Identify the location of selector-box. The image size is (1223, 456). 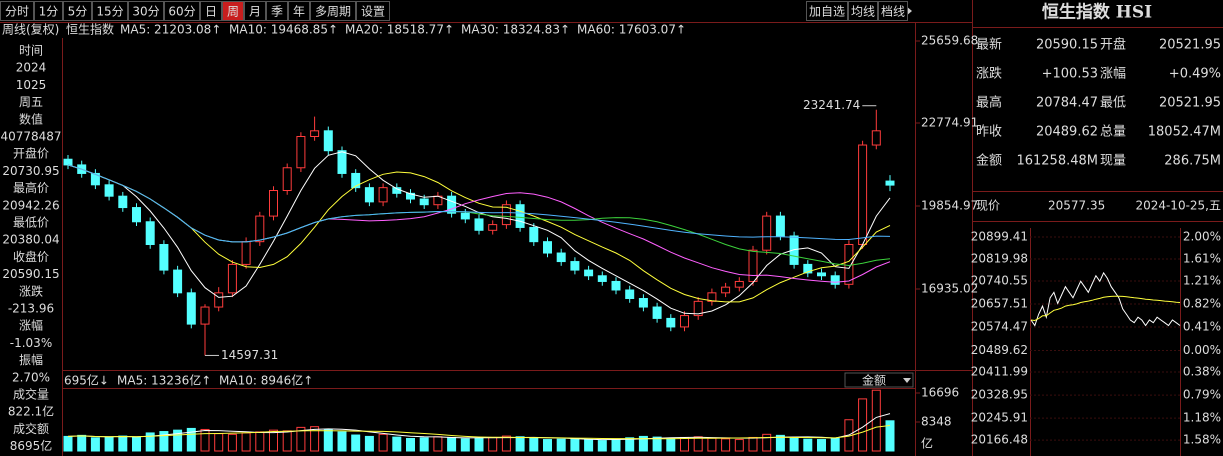
(879, 380).